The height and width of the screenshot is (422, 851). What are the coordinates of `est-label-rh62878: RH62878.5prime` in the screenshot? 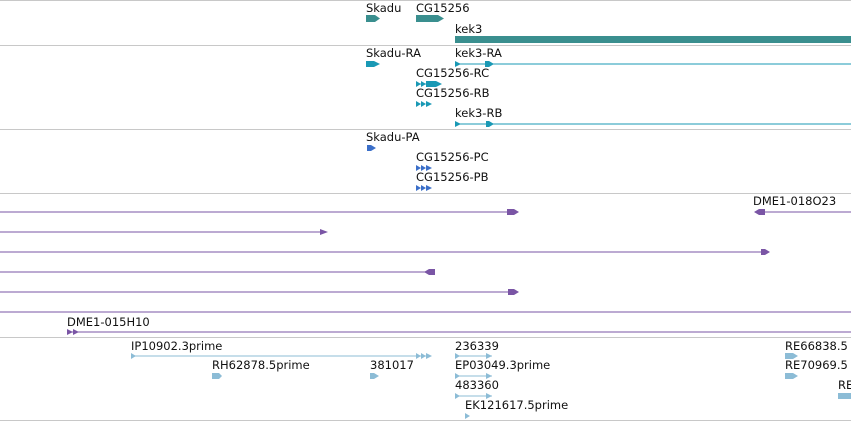 It's located at (261, 365).